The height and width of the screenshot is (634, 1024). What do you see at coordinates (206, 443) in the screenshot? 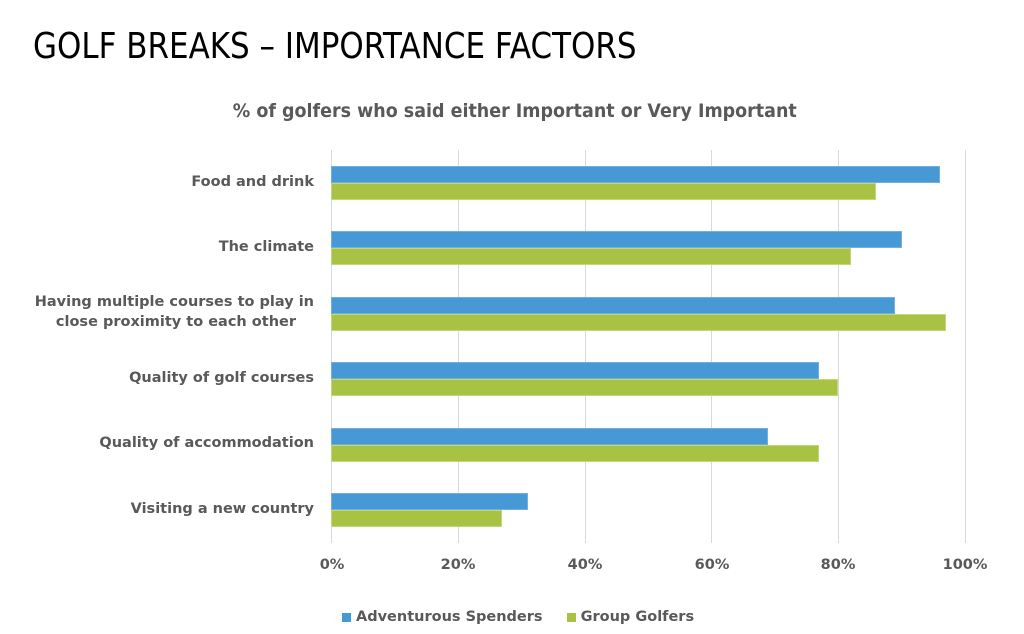
I see `category-label: Quality of accommodation` at bounding box center [206, 443].